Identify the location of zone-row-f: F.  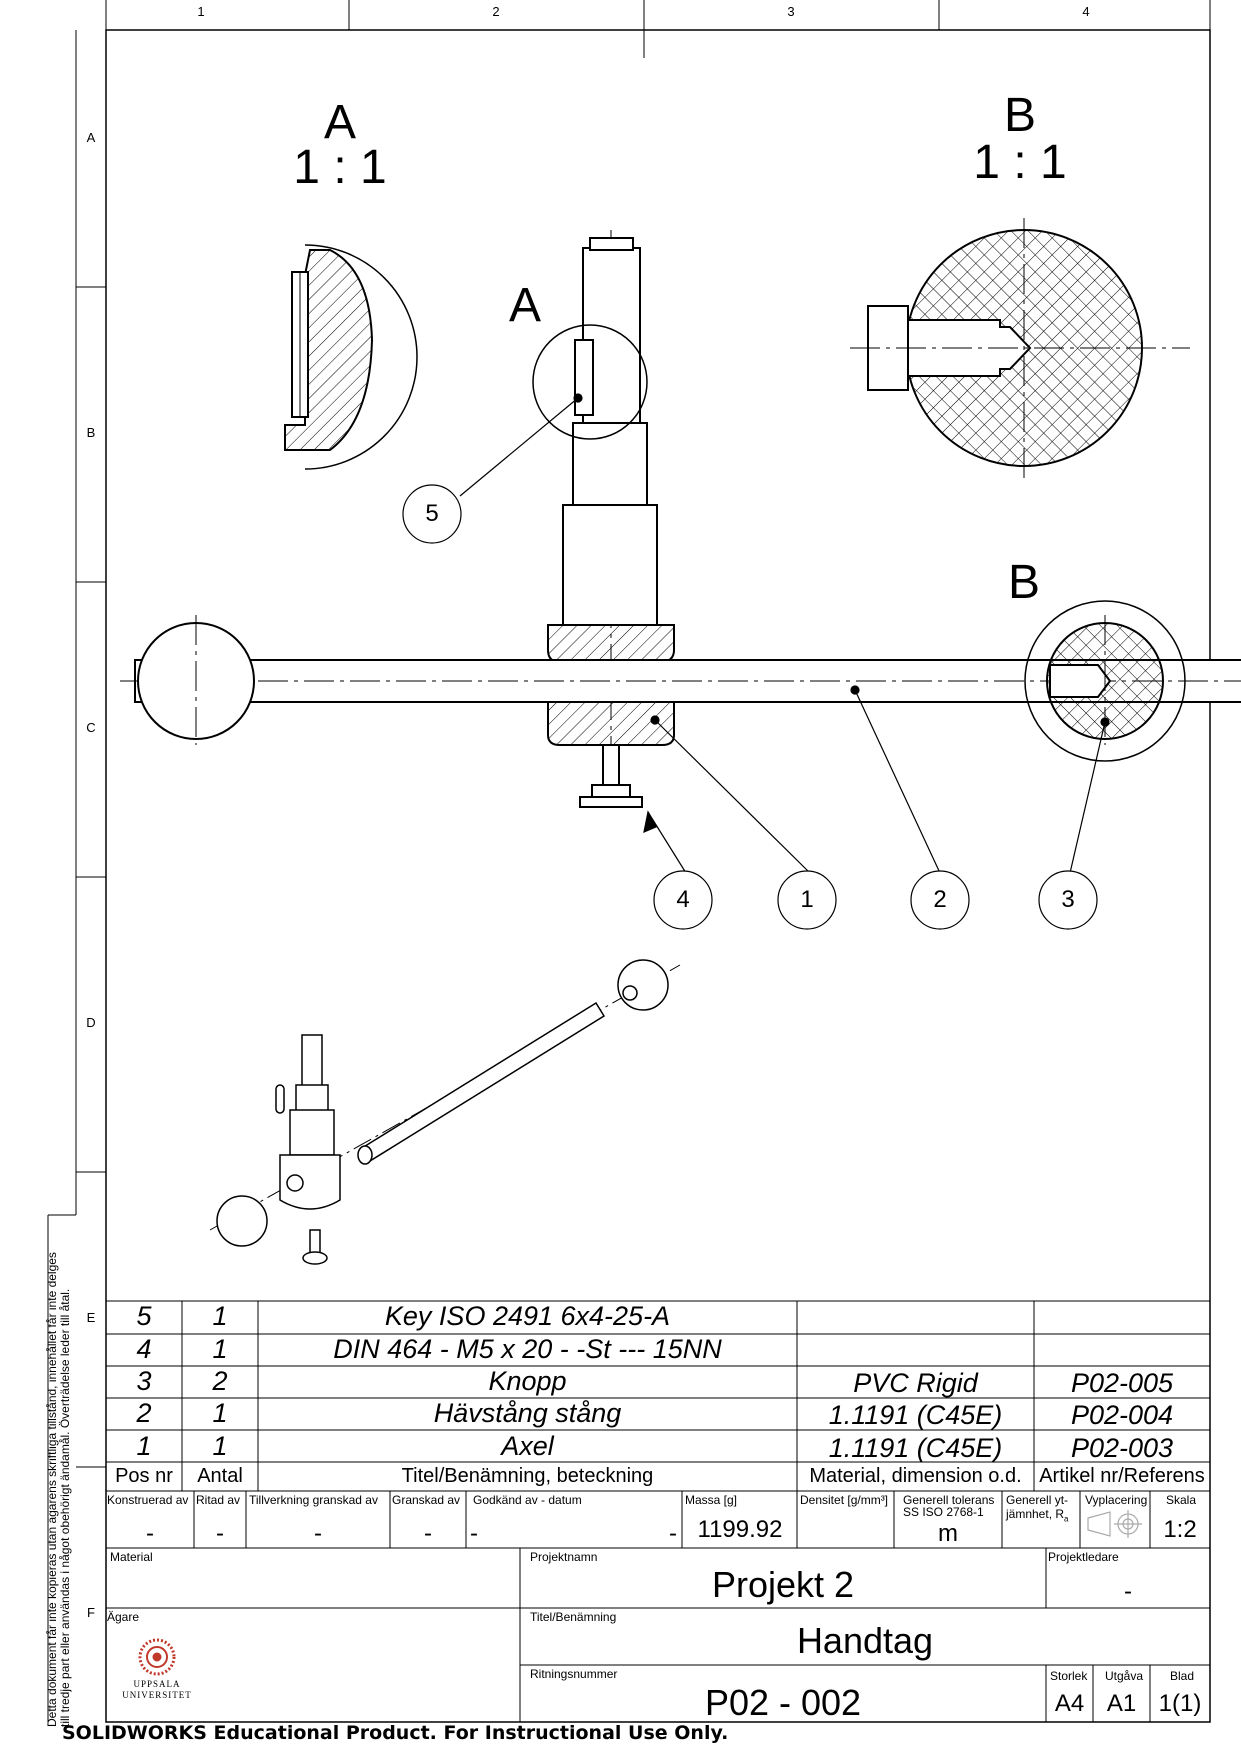
(91, 1612).